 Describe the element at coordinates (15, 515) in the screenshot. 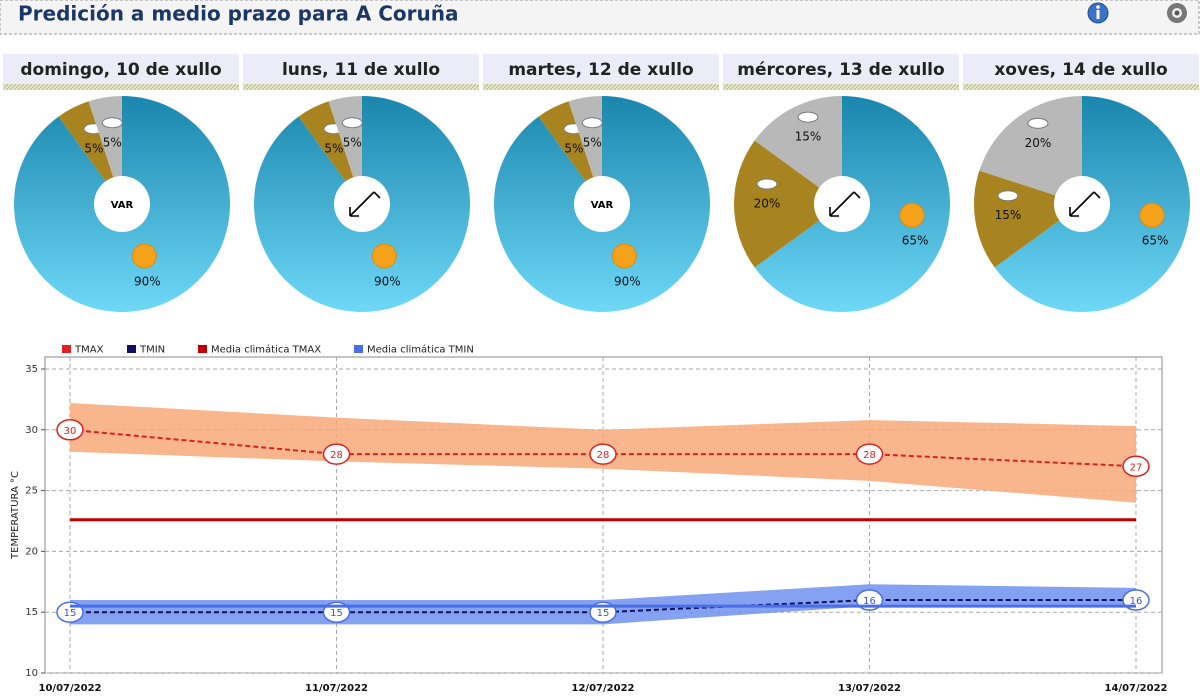

I see `y-axis-label: TEMPERATURA °C` at that location.